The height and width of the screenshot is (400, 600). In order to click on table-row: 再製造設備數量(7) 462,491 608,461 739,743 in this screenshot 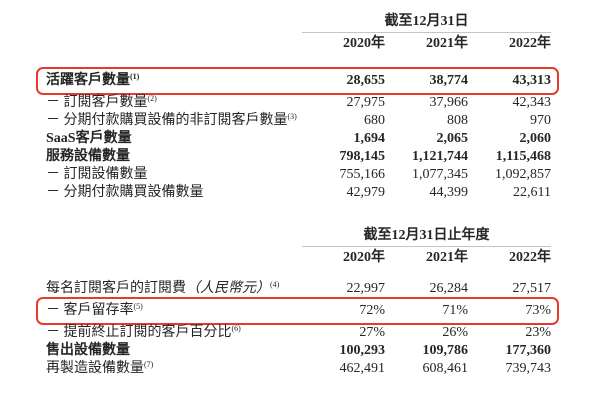, I will do `click(298, 369)`.